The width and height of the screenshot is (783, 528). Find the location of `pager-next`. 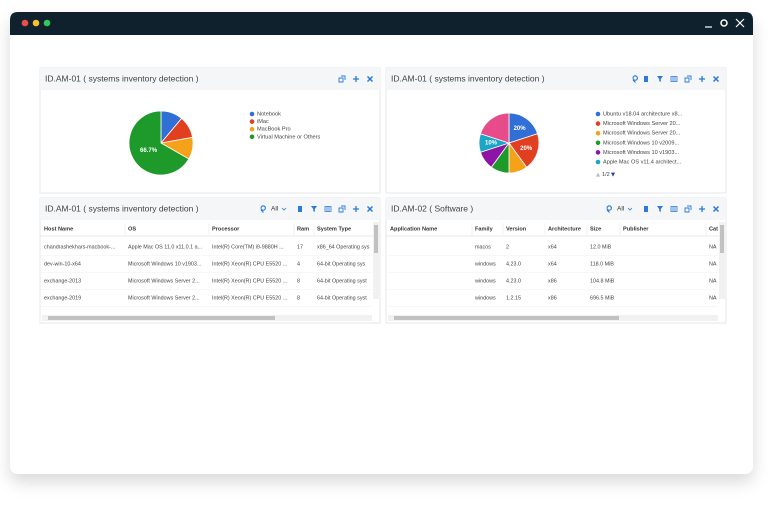

pager-next is located at coordinates (613, 174).